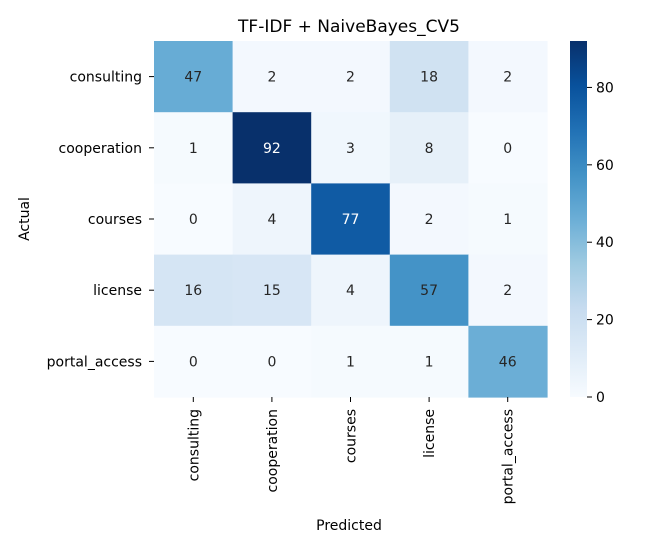 The height and width of the screenshot is (554, 660). What do you see at coordinates (605, 166) in the screenshot?
I see `colorbar-tick-label: 60` at bounding box center [605, 166].